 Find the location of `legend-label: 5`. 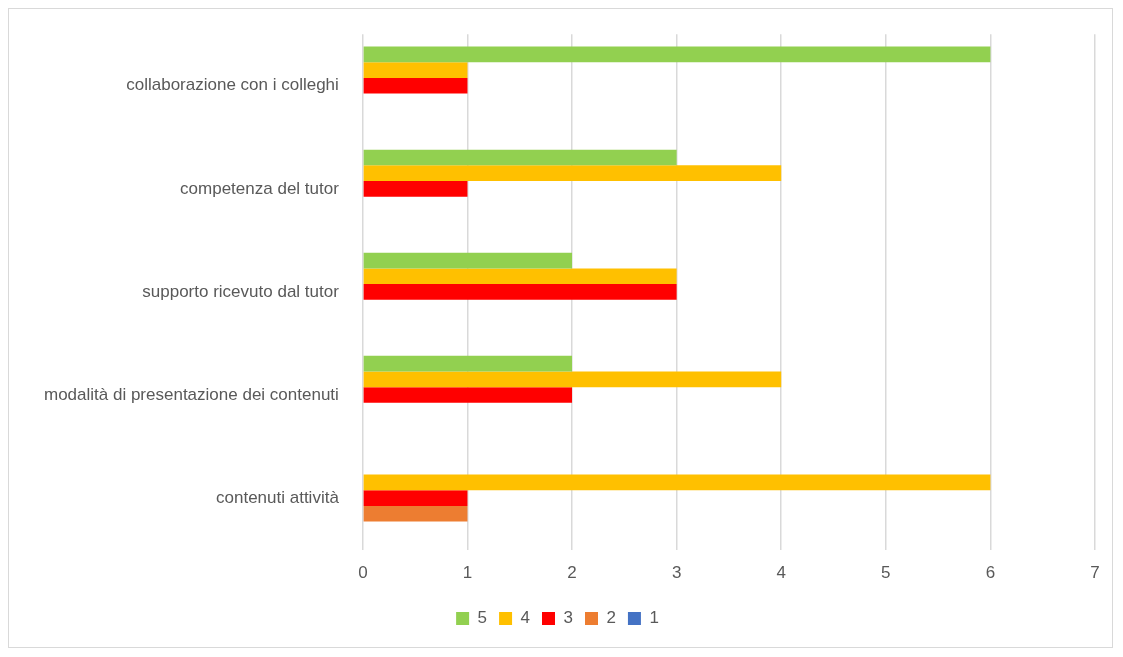

legend-label: 5 is located at coordinates (482, 618).